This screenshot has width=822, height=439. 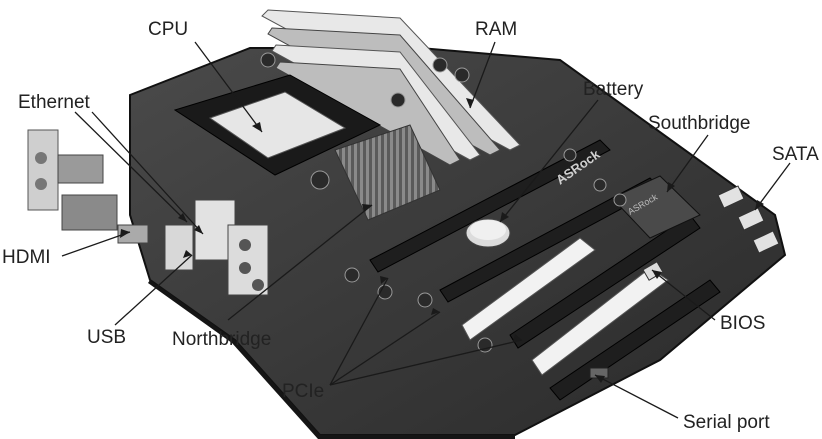 What do you see at coordinates (748, 219) in the screenshot?
I see `sata-connectors` at bounding box center [748, 219].